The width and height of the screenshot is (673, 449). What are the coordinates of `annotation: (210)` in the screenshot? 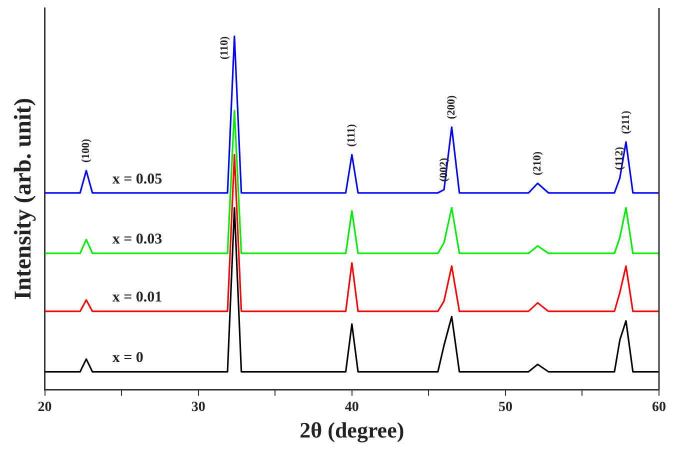 It's located at (538, 163).